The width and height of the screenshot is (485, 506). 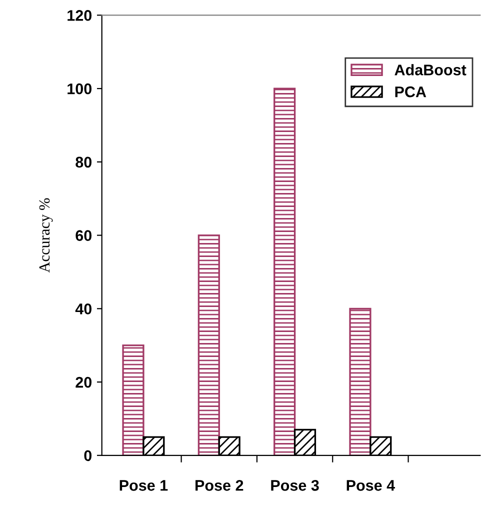 What do you see at coordinates (220, 485) in the screenshot?
I see `x-tick-label: Pose 2` at bounding box center [220, 485].